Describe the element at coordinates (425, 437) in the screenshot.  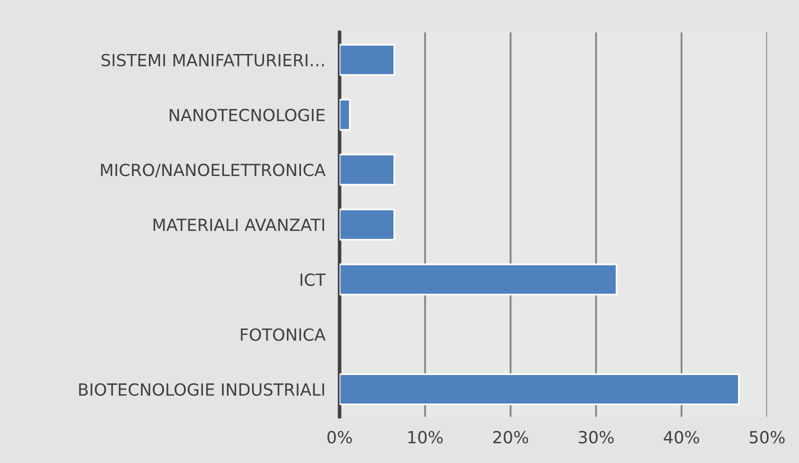
I see `x-tick-label: 10%` at that location.